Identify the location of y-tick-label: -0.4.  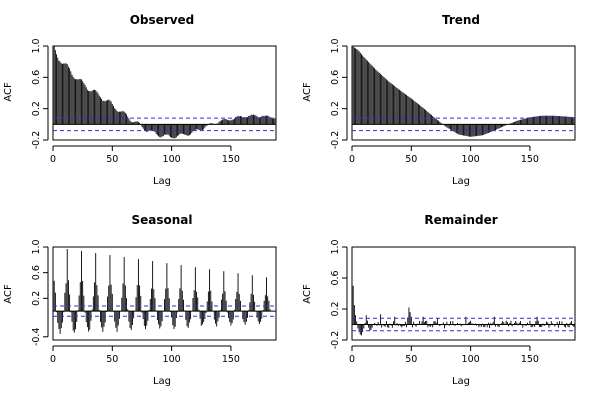
(36, 337).